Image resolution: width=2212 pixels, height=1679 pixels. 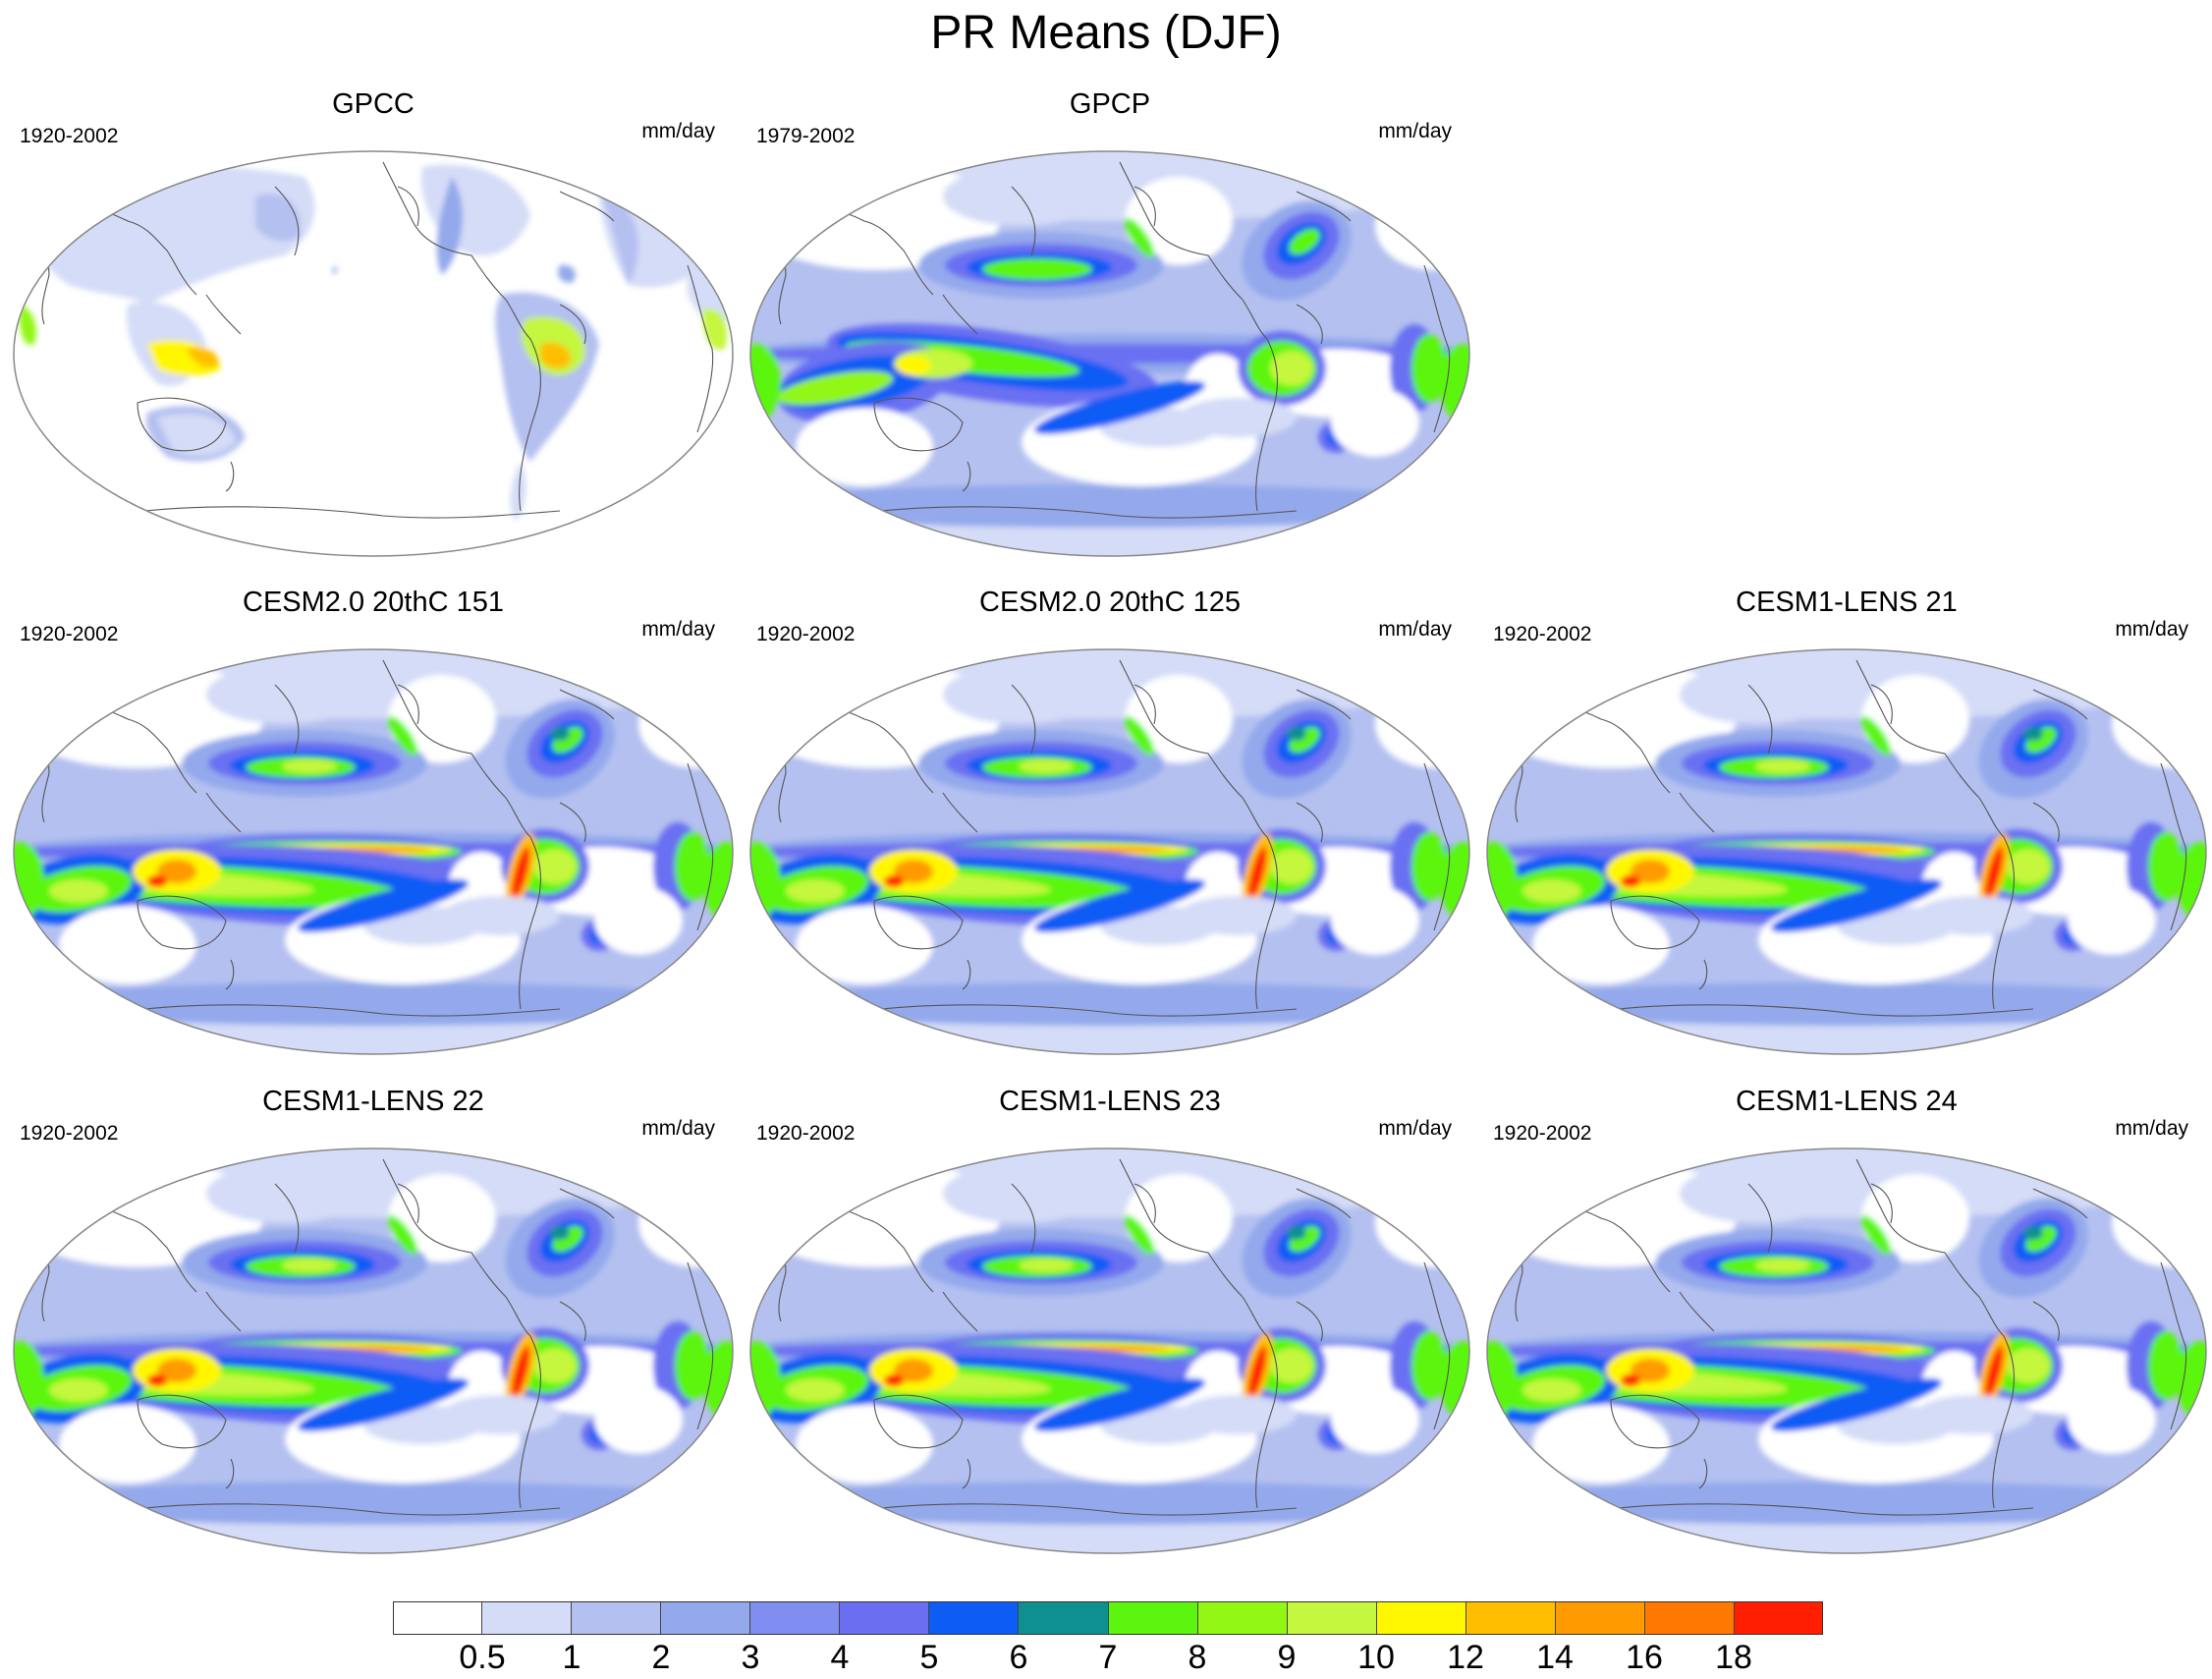 What do you see at coordinates (929, 1657) in the screenshot?
I see `colorbar-label: 5` at bounding box center [929, 1657].